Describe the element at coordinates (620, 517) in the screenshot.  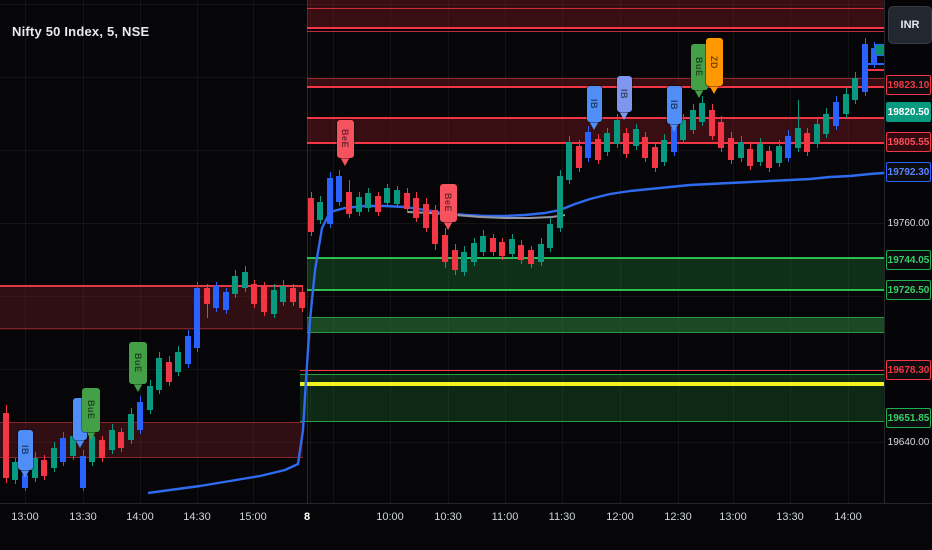
I see `time-label: 12:00` at that location.